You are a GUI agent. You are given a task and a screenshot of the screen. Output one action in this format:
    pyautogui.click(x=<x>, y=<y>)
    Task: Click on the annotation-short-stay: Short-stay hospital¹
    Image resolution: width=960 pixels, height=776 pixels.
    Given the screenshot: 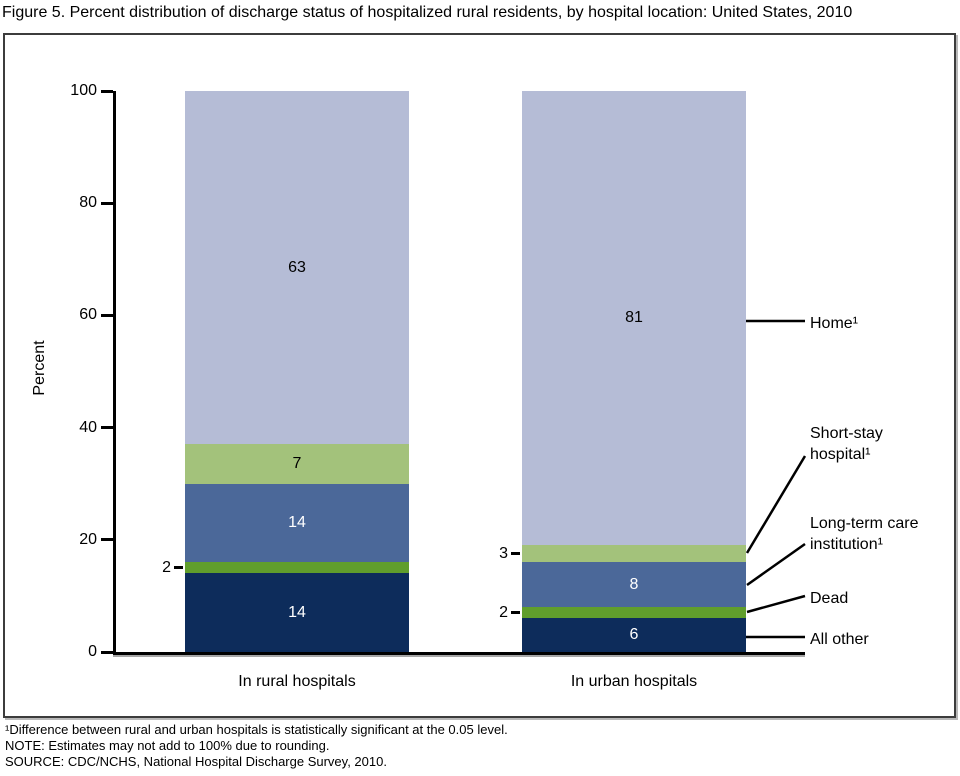 What is the action you would take?
    pyautogui.click(x=846, y=444)
    